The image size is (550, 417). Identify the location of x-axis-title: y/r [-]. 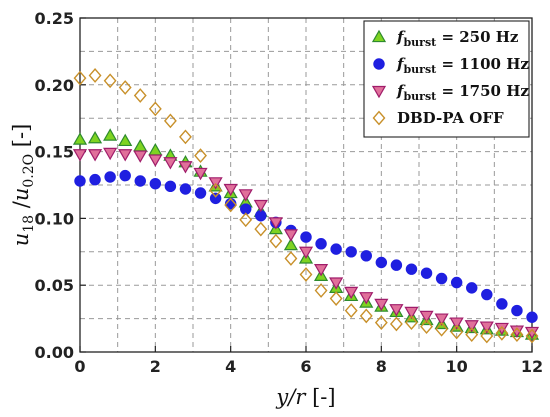
(305, 397).